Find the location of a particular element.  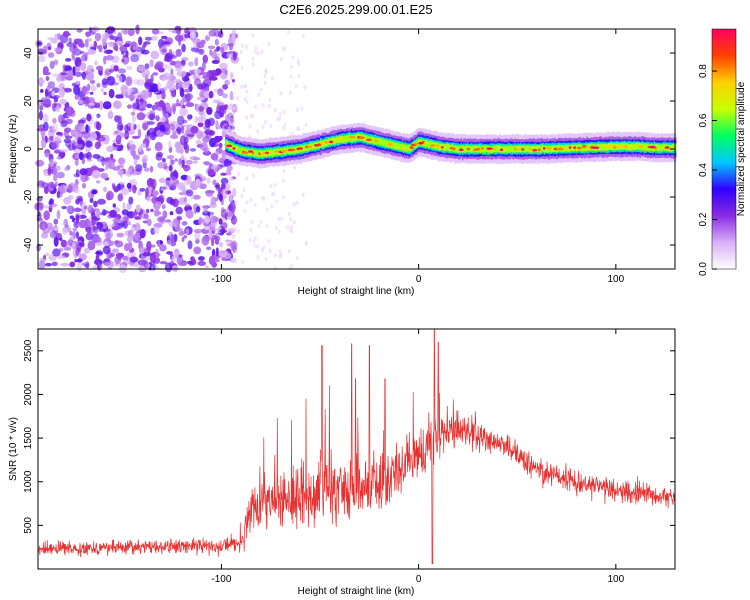

snr-x-label: Height of straight line (km) is located at coordinates (356, 591).